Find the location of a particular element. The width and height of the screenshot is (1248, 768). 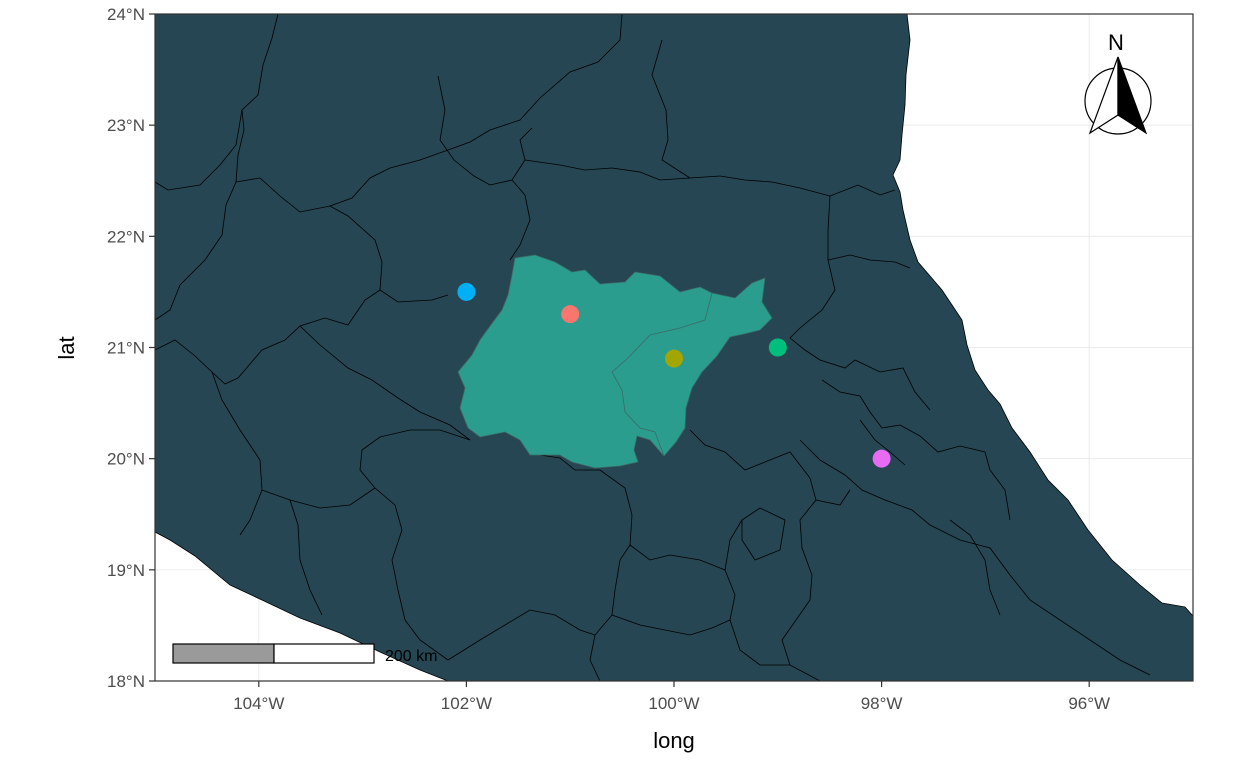

x-axis-title: long is located at coordinates (674, 740).